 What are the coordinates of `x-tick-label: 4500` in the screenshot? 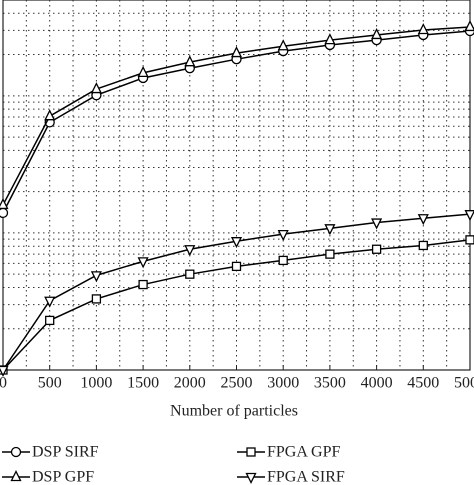 It's located at (423, 383).